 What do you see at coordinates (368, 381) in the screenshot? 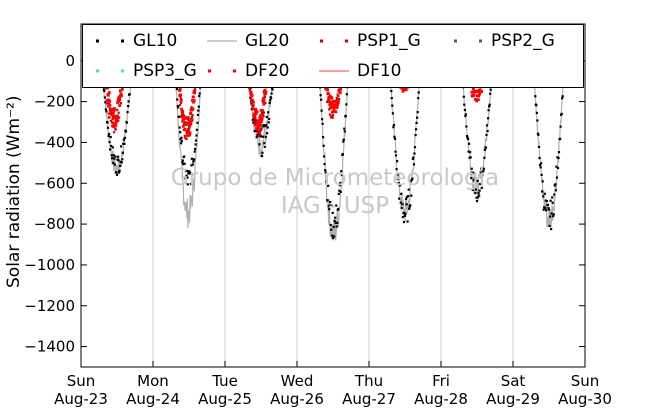
I see `x-tick-label: Thu` at bounding box center [368, 381].